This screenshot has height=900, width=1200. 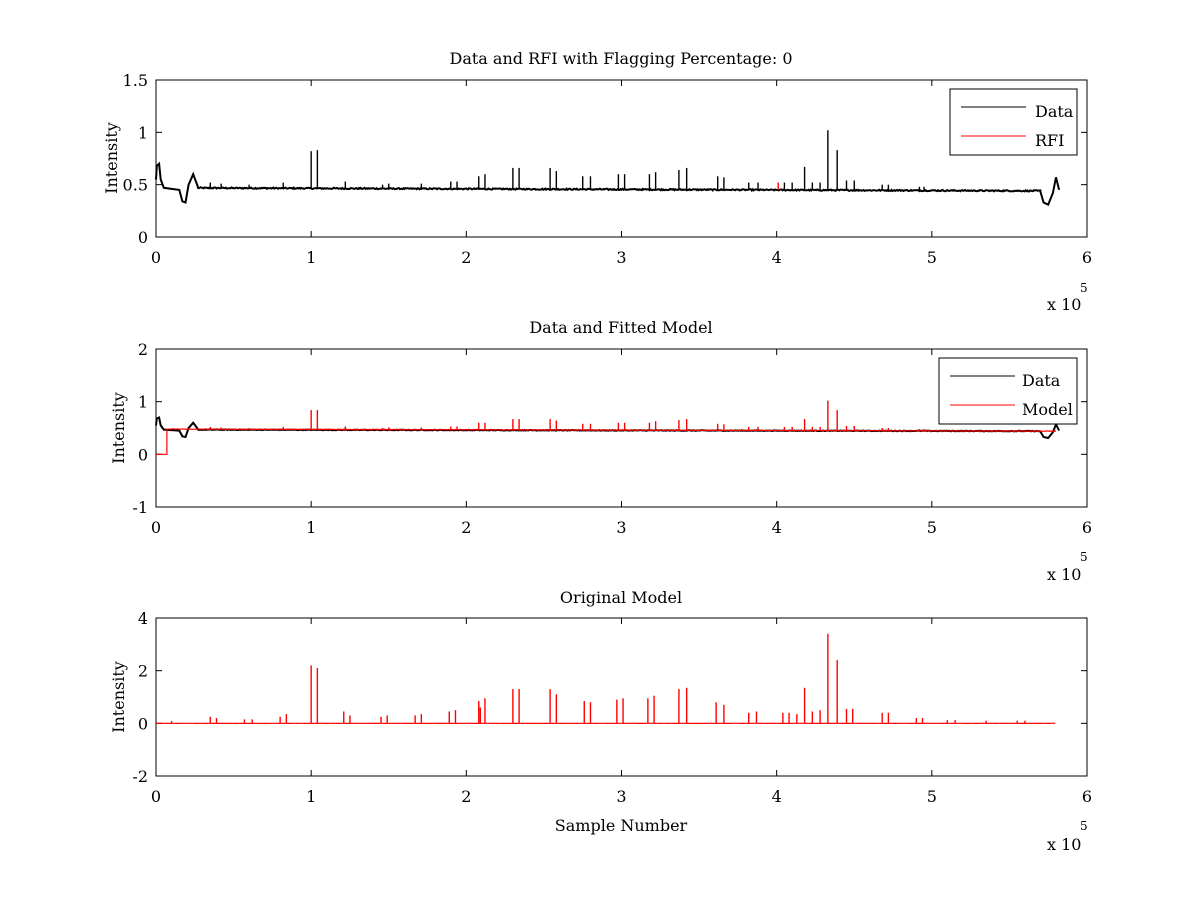 I want to click on y-tick-label: 0.5, so click(x=135, y=185).